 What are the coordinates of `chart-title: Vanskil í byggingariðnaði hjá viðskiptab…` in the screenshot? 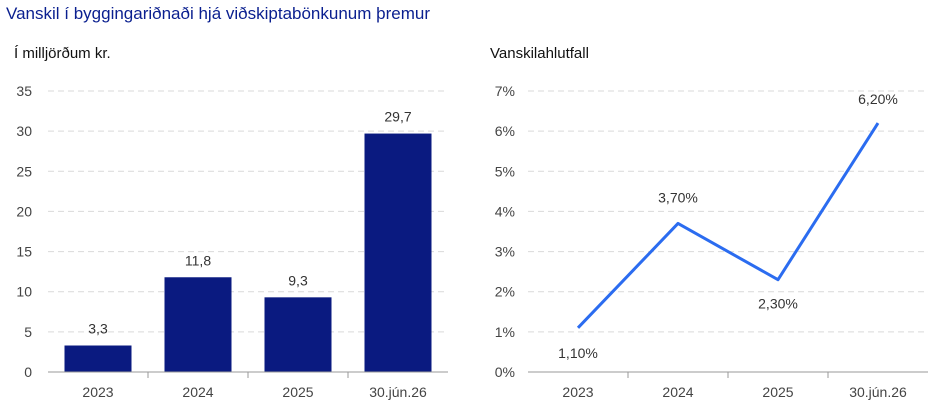 It's located at (218, 13).